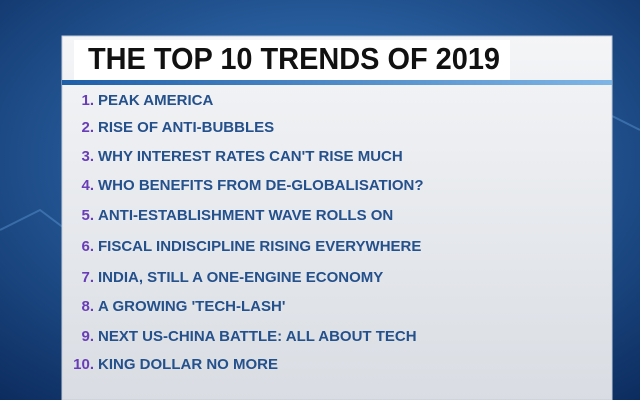 This screenshot has height=400, width=640. What do you see at coordinates (186, 127) in the screenshot?
I see `item-text: RISE OF ANTI-BUBBLES` at bounding box center [186, 127].